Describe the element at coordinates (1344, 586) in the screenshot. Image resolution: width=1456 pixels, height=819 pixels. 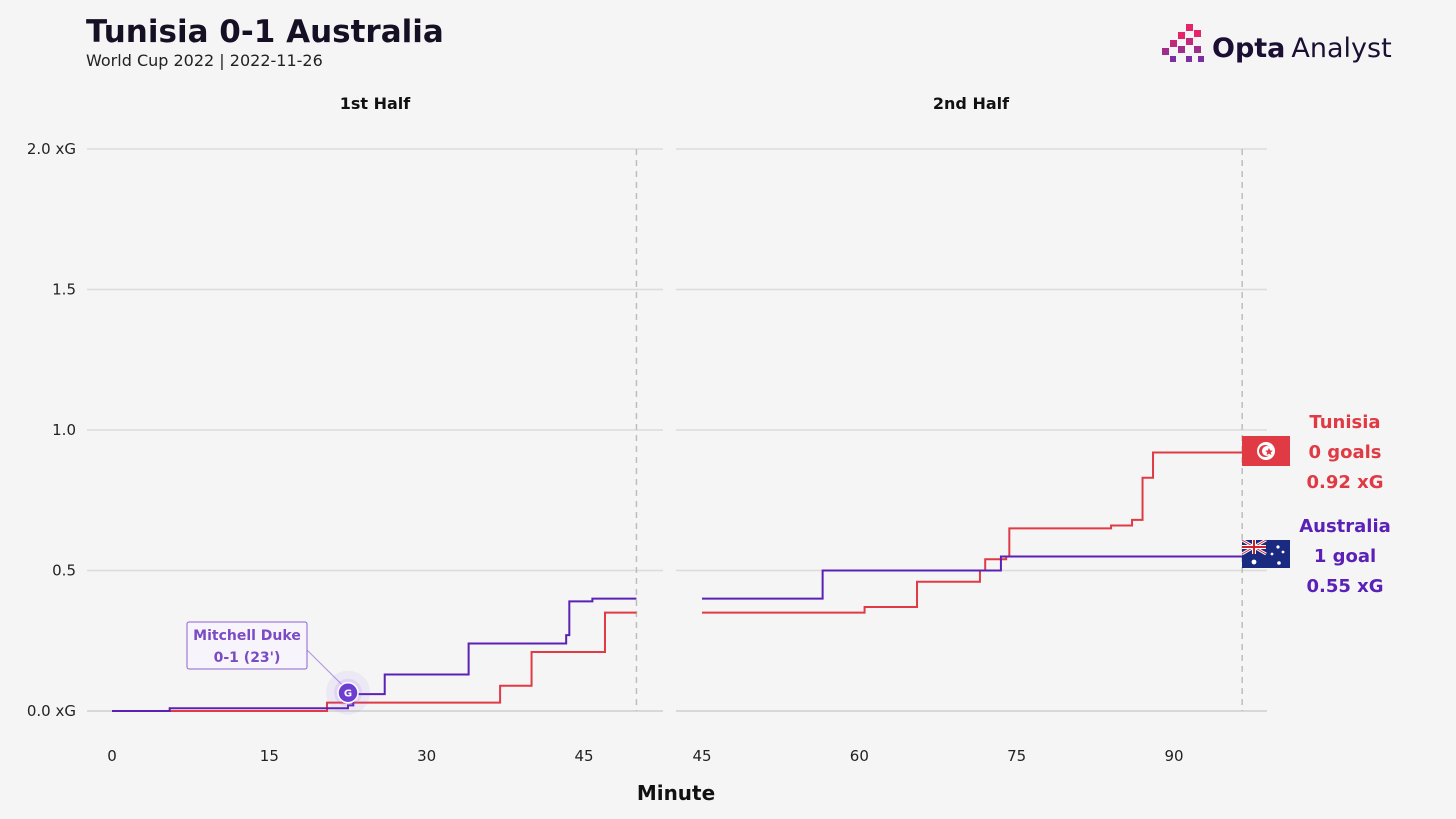
I see `team-xg-australia: 0.55 xG` at that location.